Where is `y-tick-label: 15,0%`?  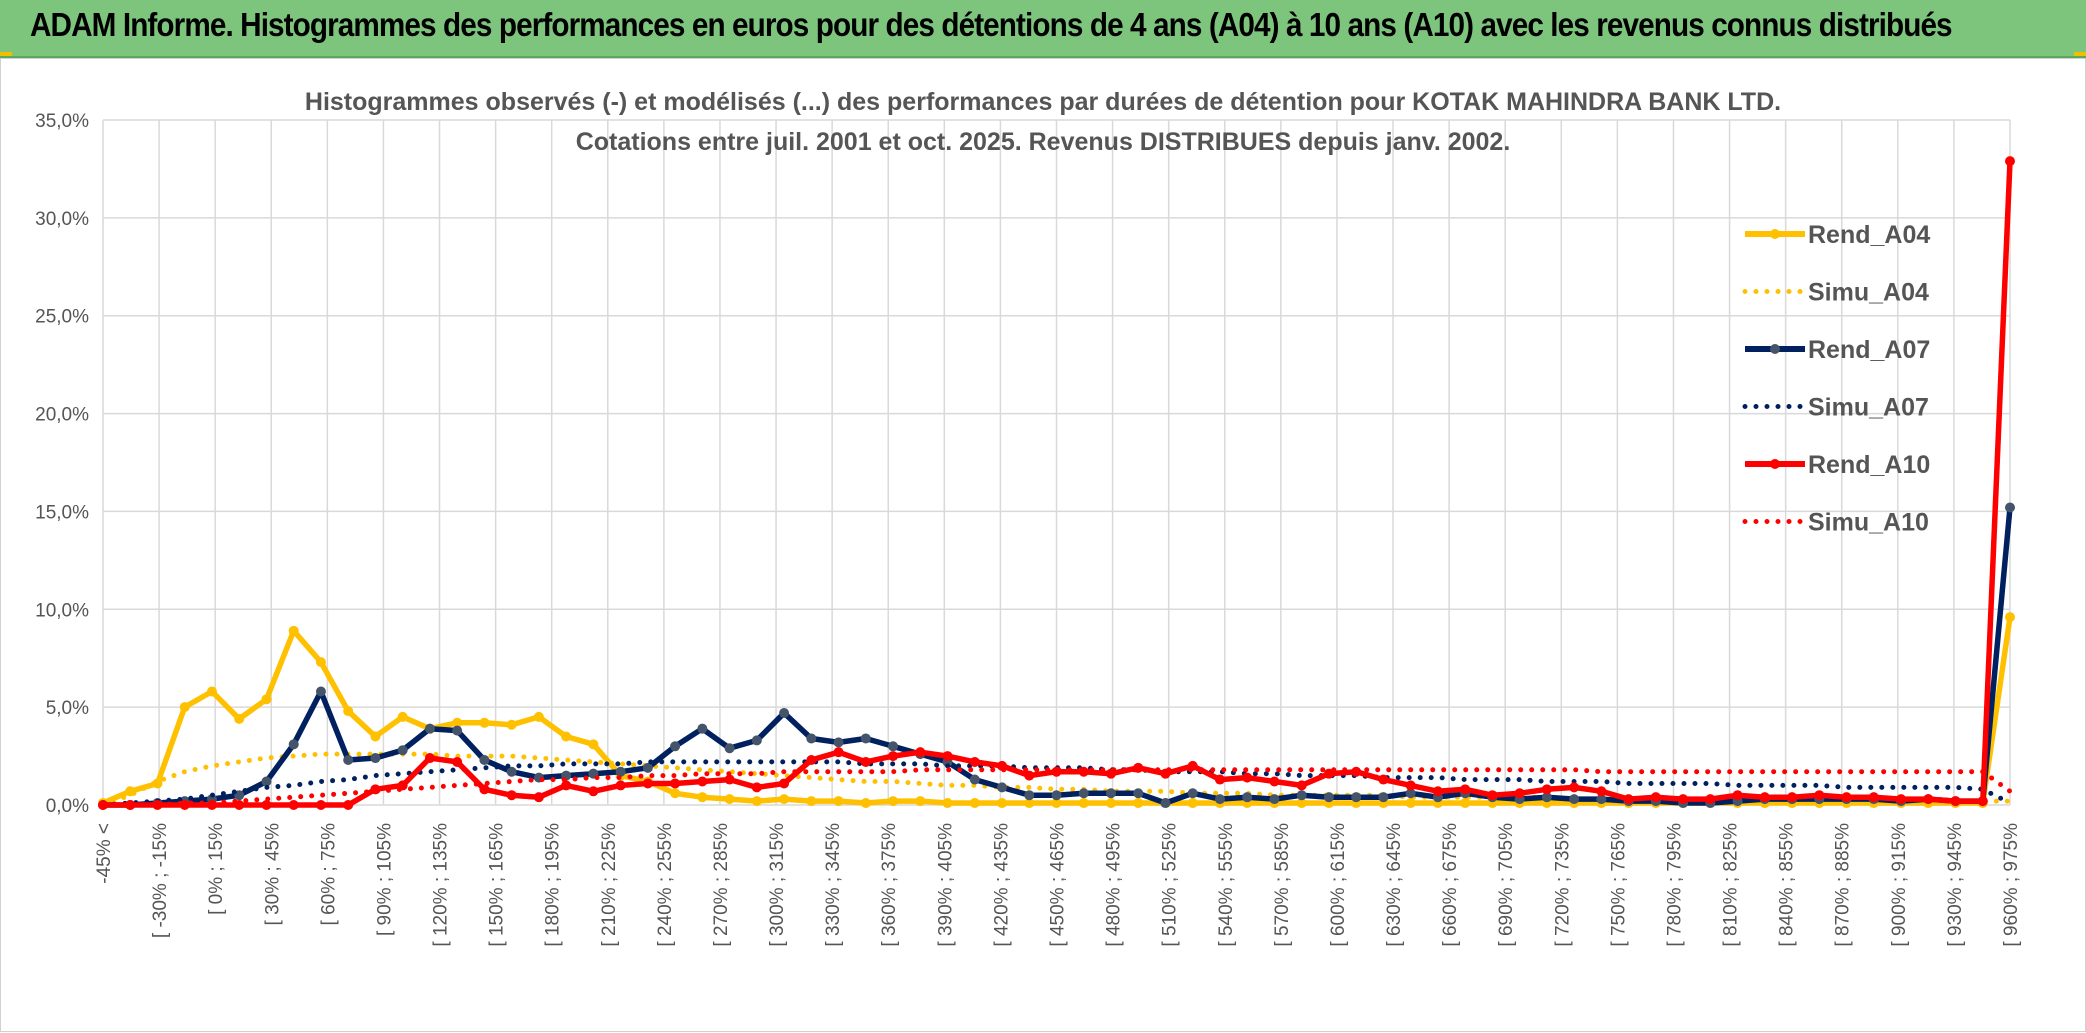
y-tick-label: 15,0% is located at coordinates (62, 512).